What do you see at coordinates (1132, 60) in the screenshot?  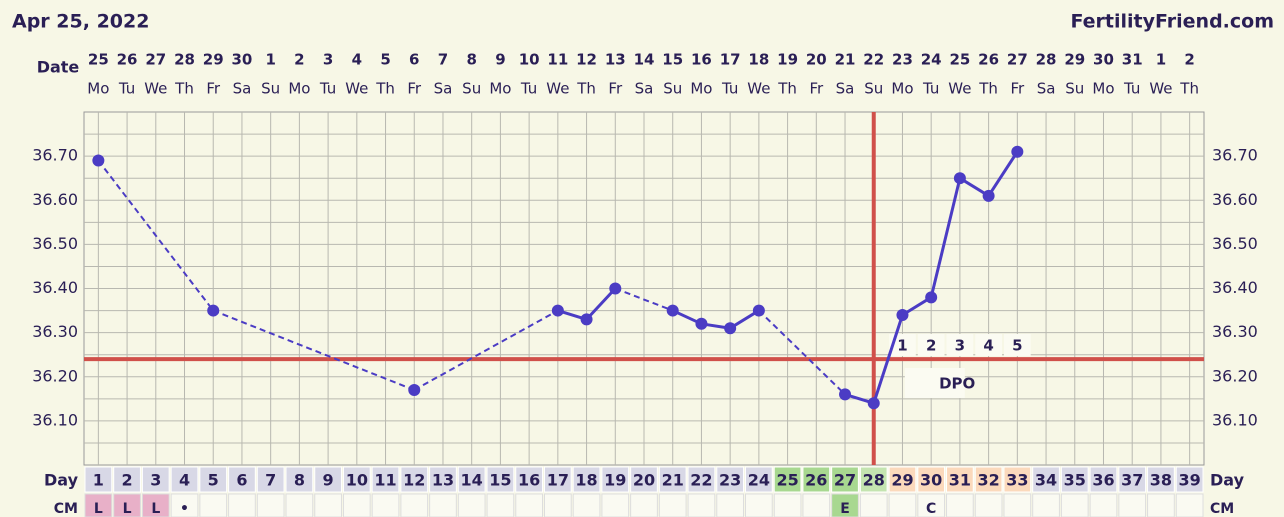 I see `date-label: 31` at bounding box center [1132, 60].